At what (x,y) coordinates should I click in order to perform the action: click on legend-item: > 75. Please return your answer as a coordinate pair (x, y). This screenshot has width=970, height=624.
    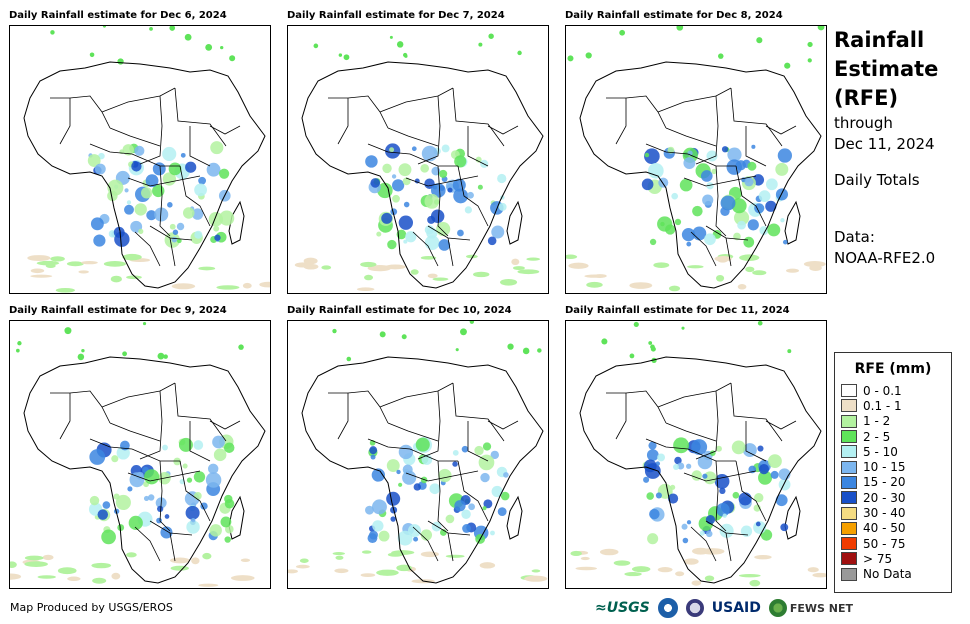
    Looking at the image, I should click on (893, 558).